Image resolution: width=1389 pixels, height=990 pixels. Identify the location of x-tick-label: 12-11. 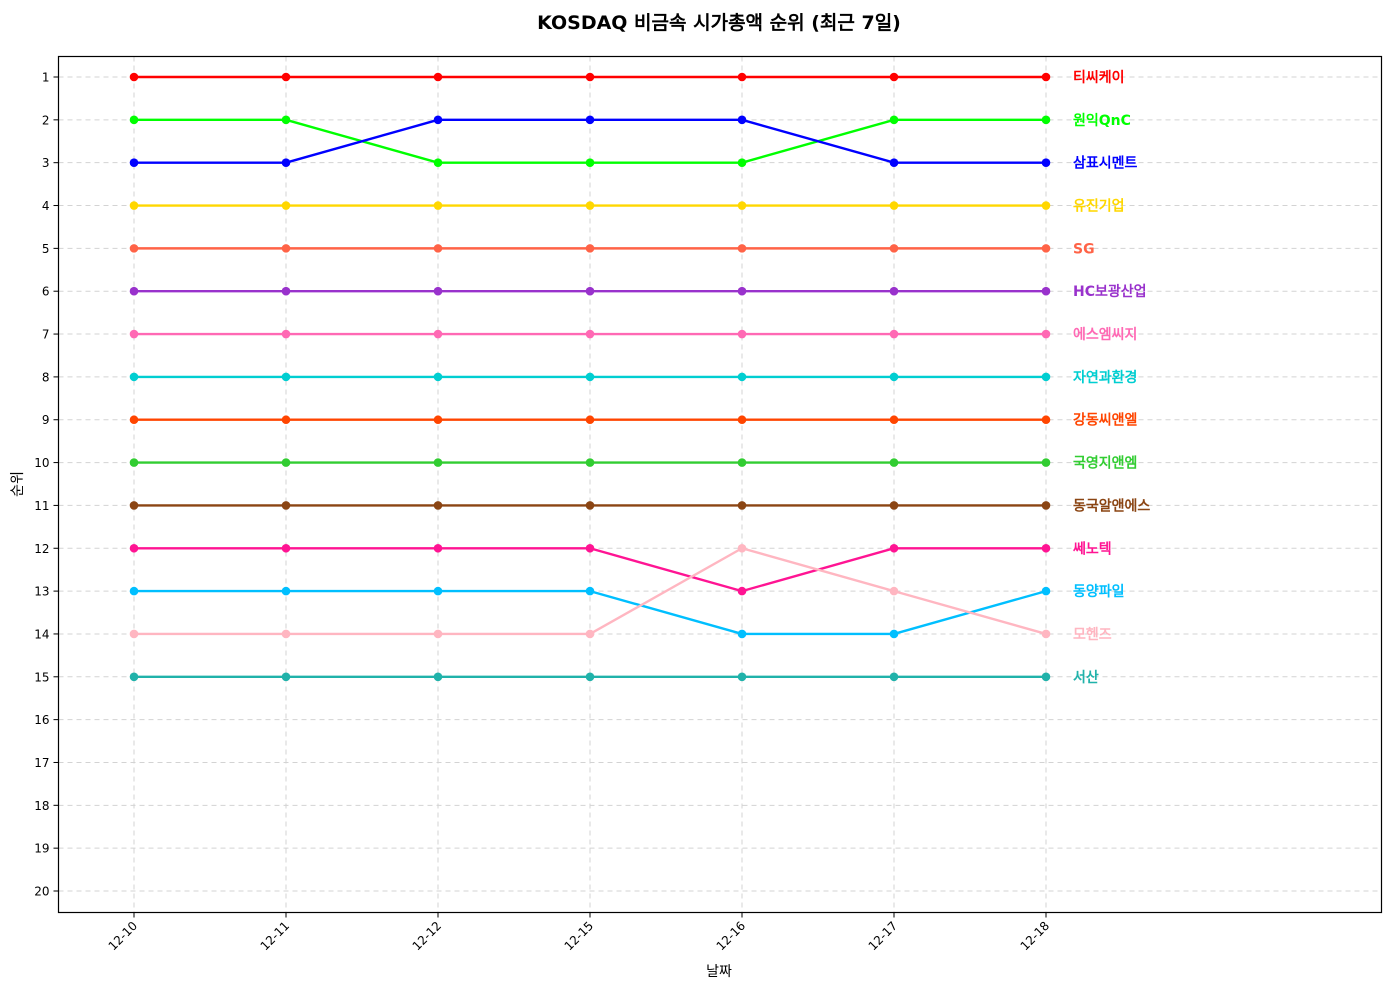
(275, 936).